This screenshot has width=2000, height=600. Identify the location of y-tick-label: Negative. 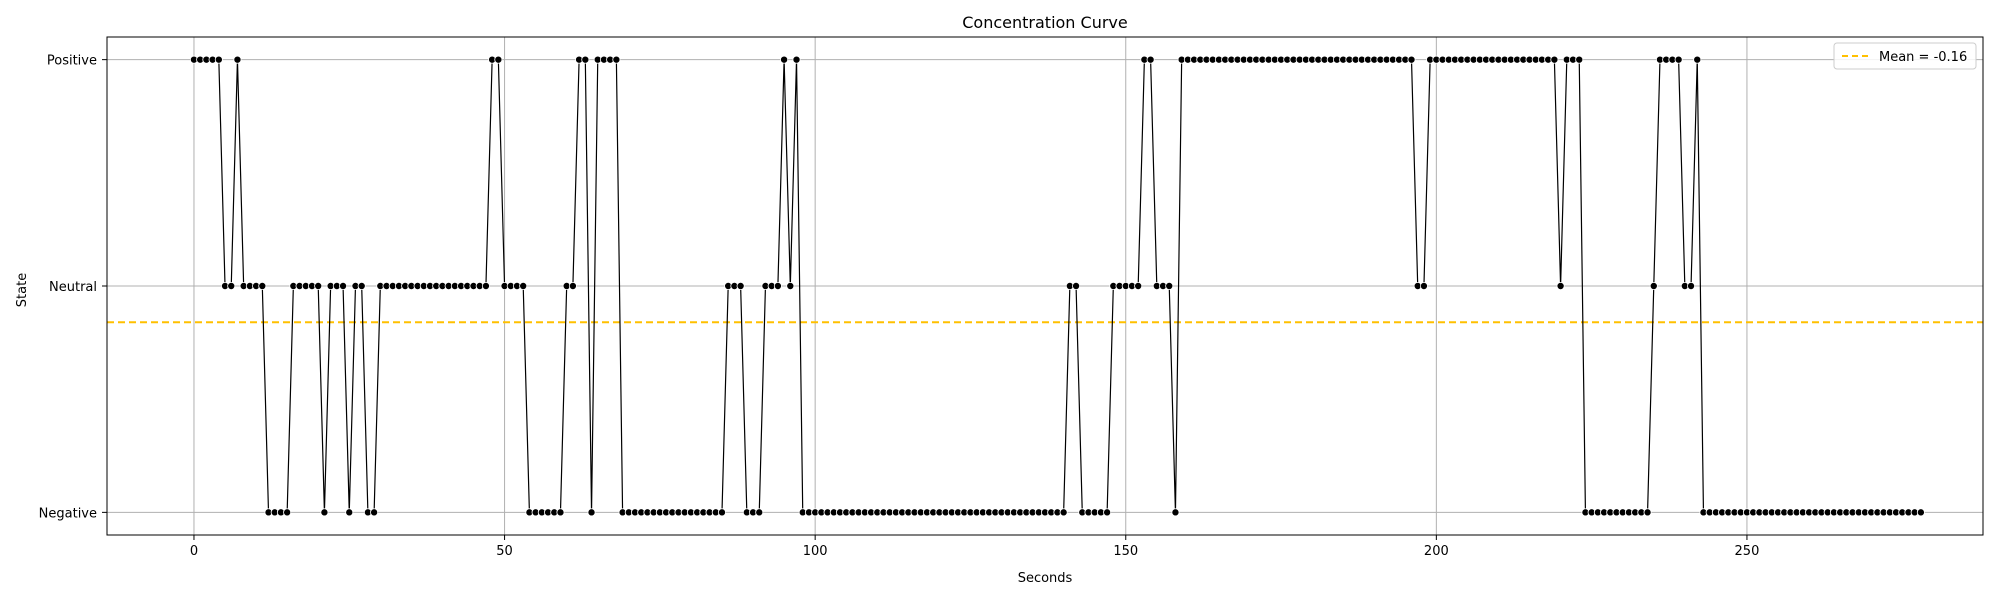
(68, 513).